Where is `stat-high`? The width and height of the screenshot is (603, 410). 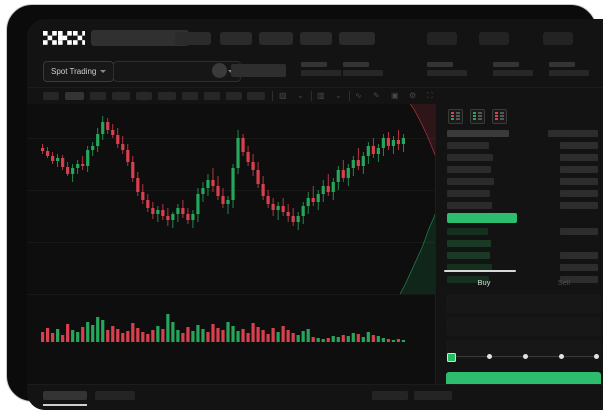 stat-high is located at coordinates (363, 69).